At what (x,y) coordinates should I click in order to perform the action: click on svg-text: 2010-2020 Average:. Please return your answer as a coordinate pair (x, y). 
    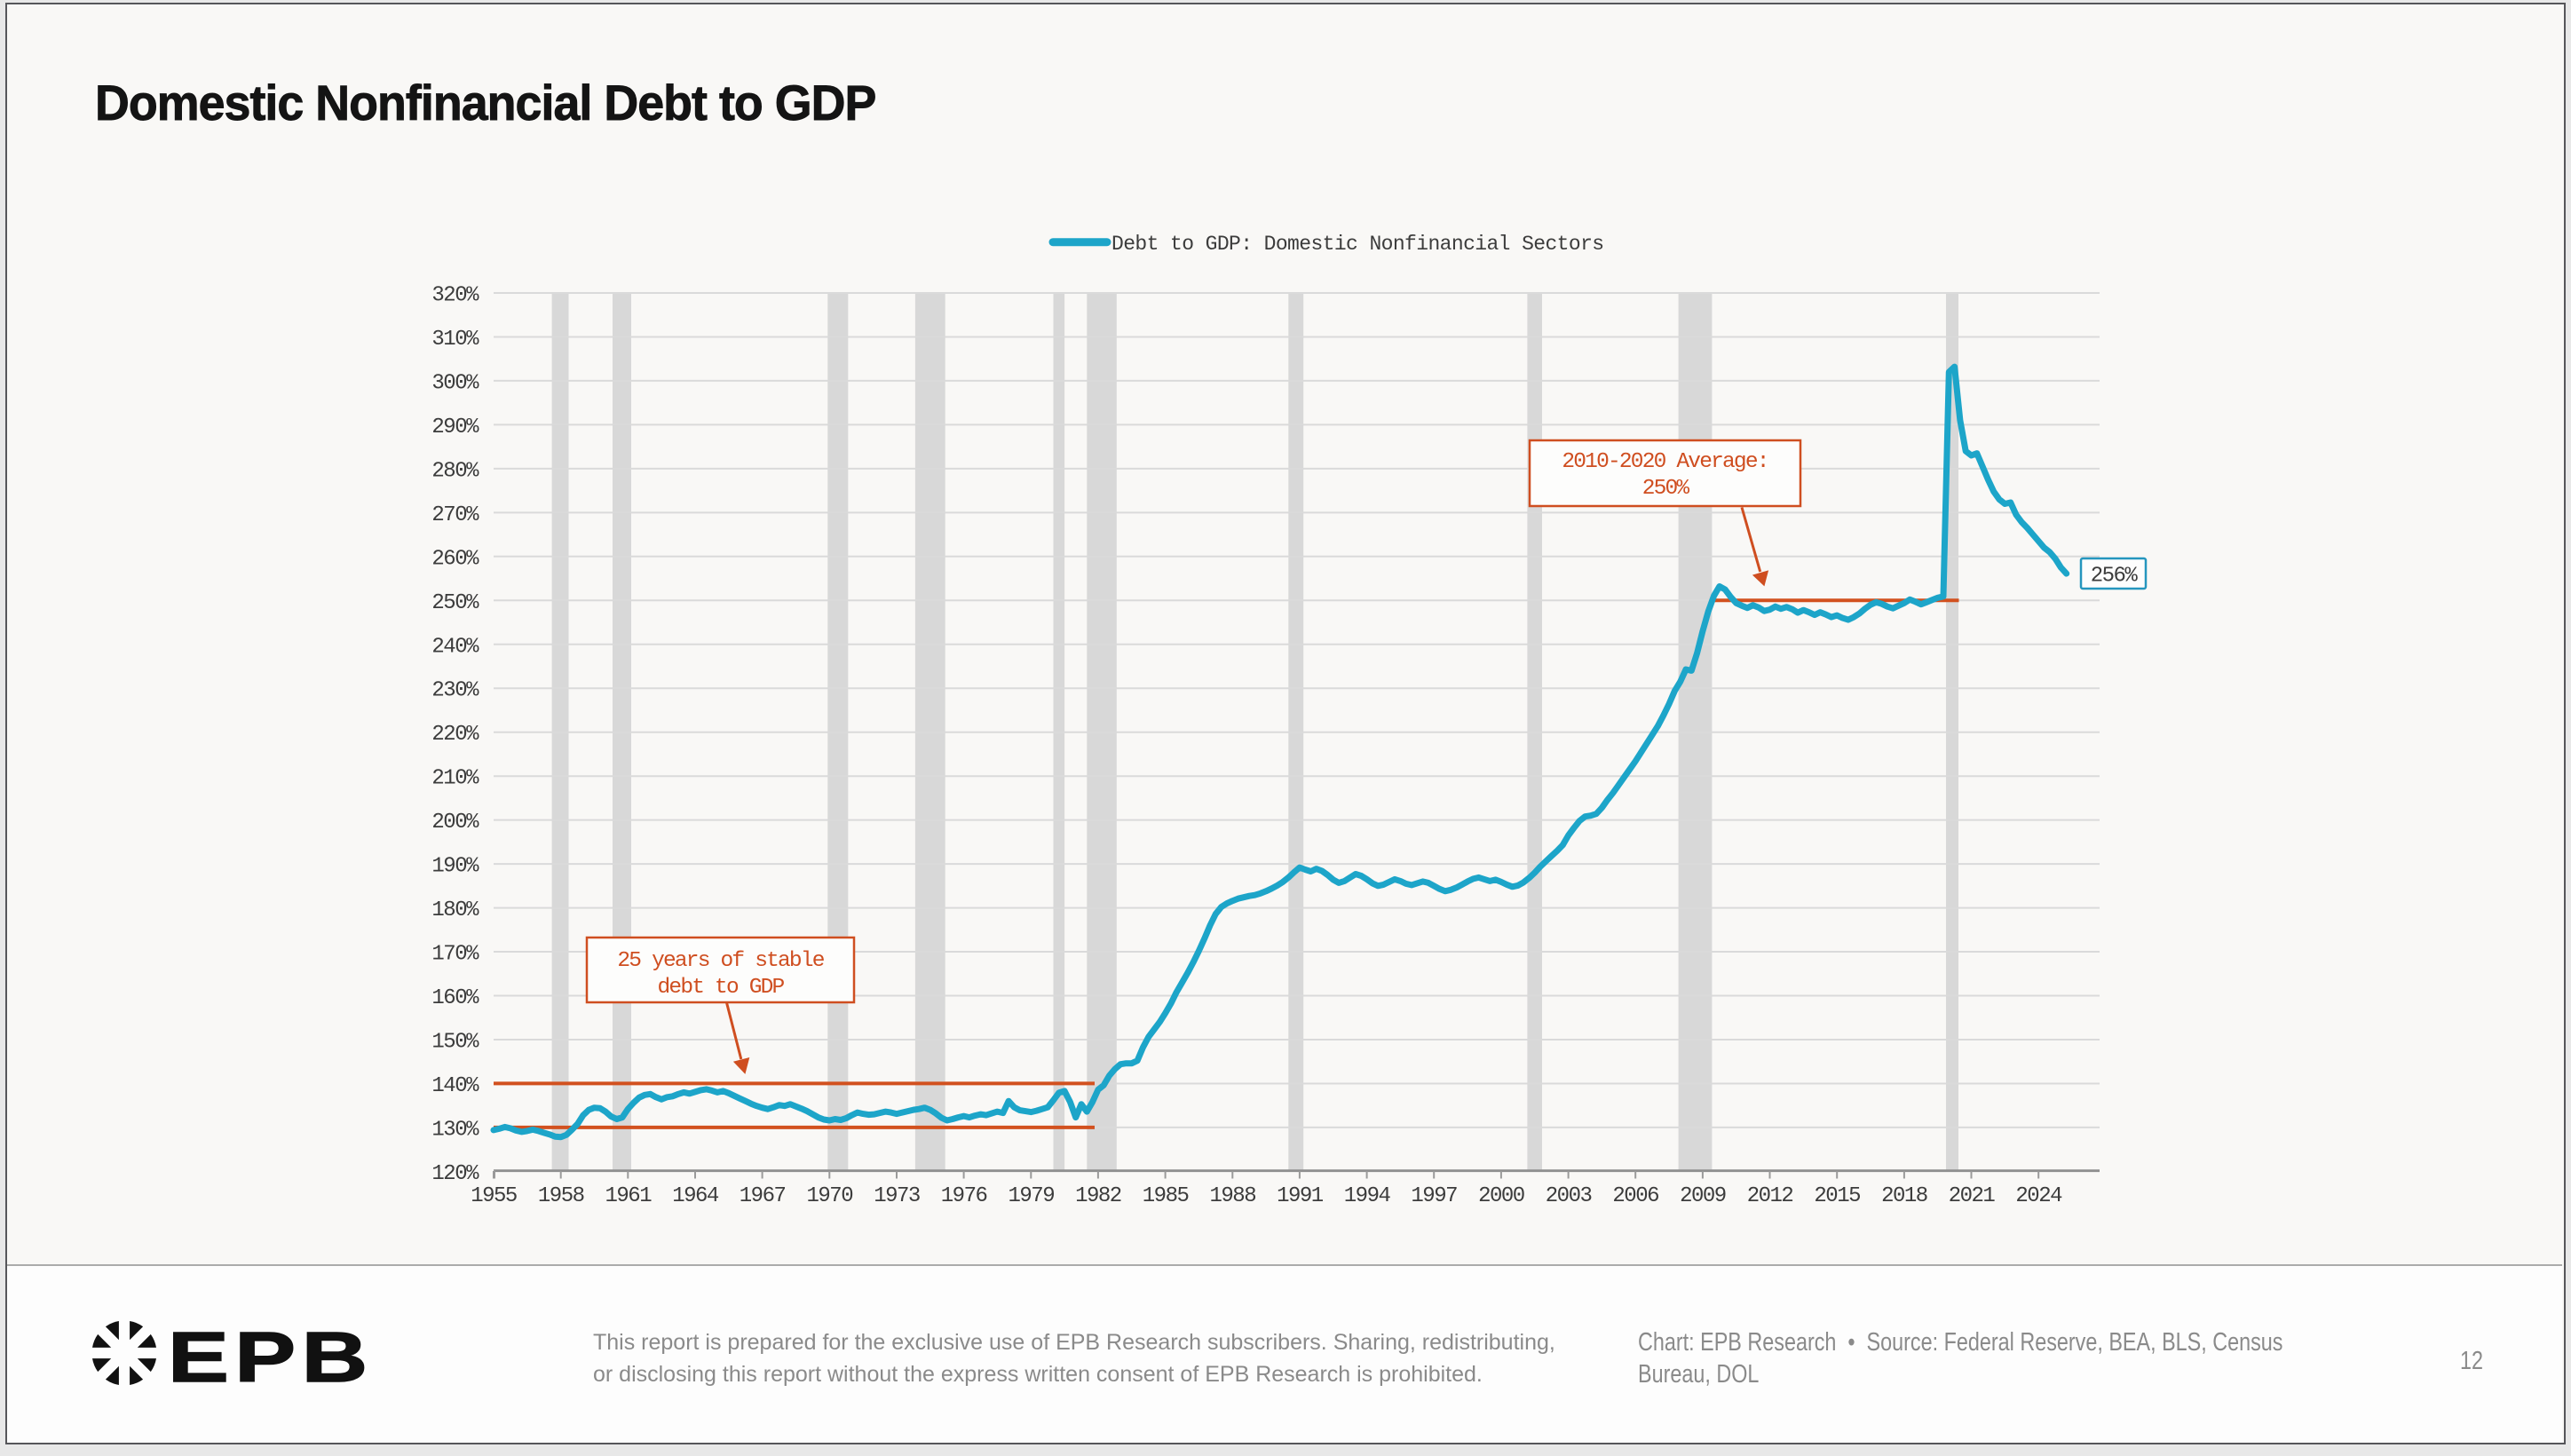
    Looking at the image, I should click on (1665, 462).